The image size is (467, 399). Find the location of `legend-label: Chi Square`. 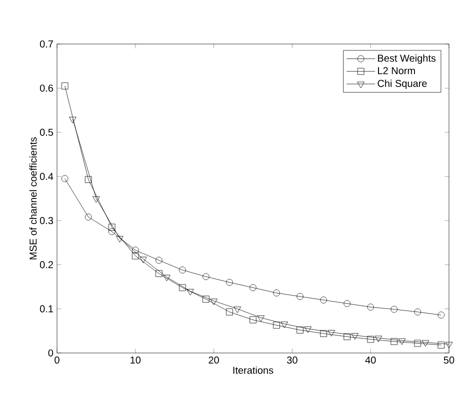

legend-label: Chi Square is located at coordinates (402, 84).